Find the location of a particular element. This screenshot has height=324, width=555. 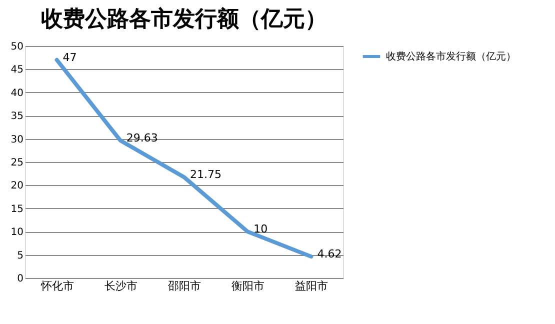

y-tick-label: 40 is located at coordinates (17, 93).